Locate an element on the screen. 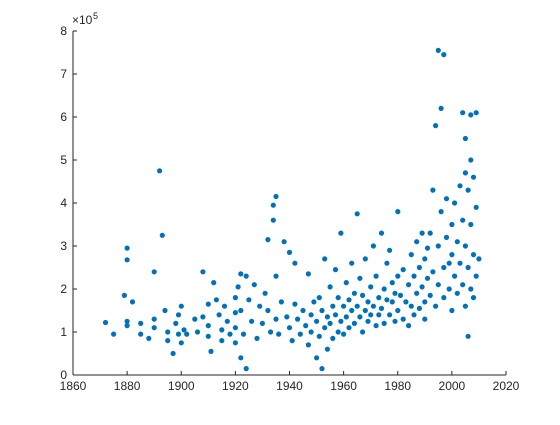 The height and width of the screenshot is (425, 560). y-tick-label: 2 is located at coordinates (63, 289).